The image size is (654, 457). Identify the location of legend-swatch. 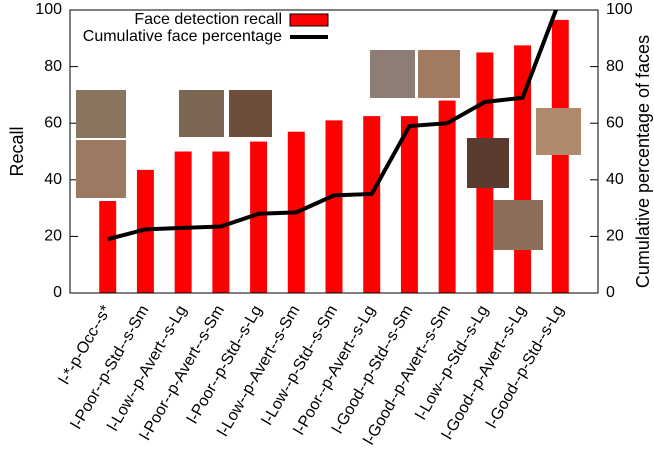
(309, 20).